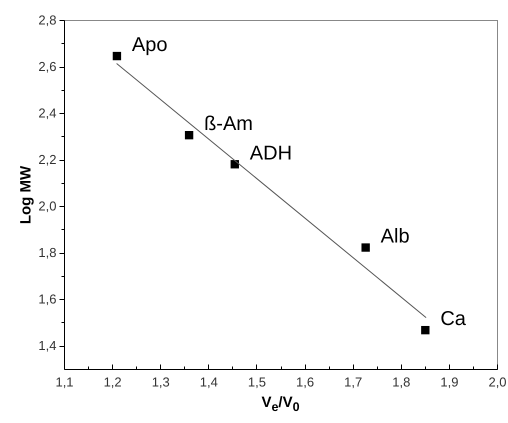 This screenshot has width=508, height=423. Describe the element at coordinates (47, 346) in the screenshot. I see `y-tick-label: 1,4` at that location.